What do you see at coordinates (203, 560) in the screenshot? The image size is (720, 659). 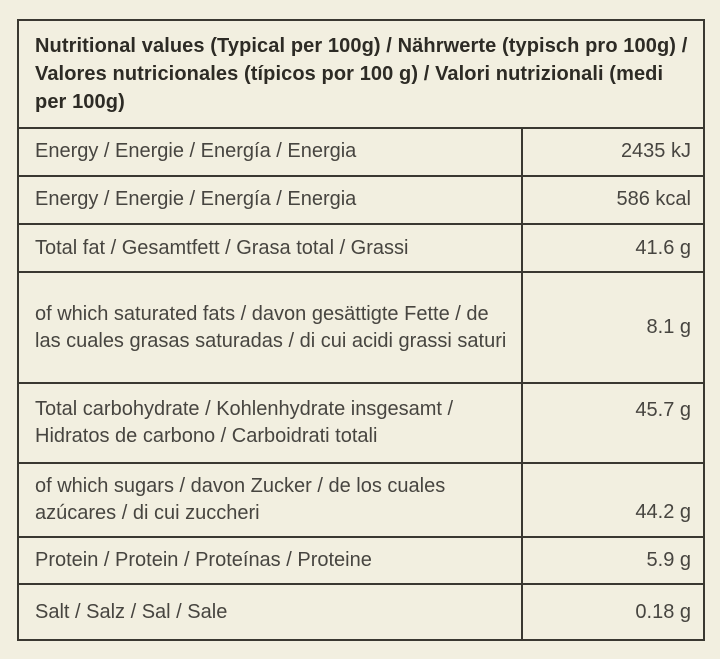 I see `nutrient-label: Protein / Protein / Proteínas / Proteine` at bounding box center [203, 560].